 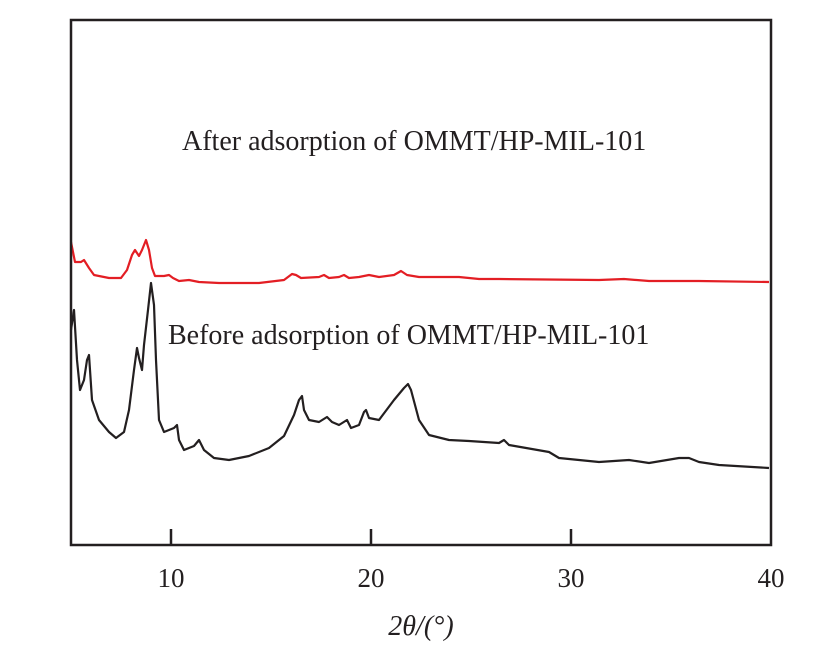 What do you see at coordinates (371, 578) in the screenshot?
I see `x-tick-label: 20` at bounding box center [371, 578].